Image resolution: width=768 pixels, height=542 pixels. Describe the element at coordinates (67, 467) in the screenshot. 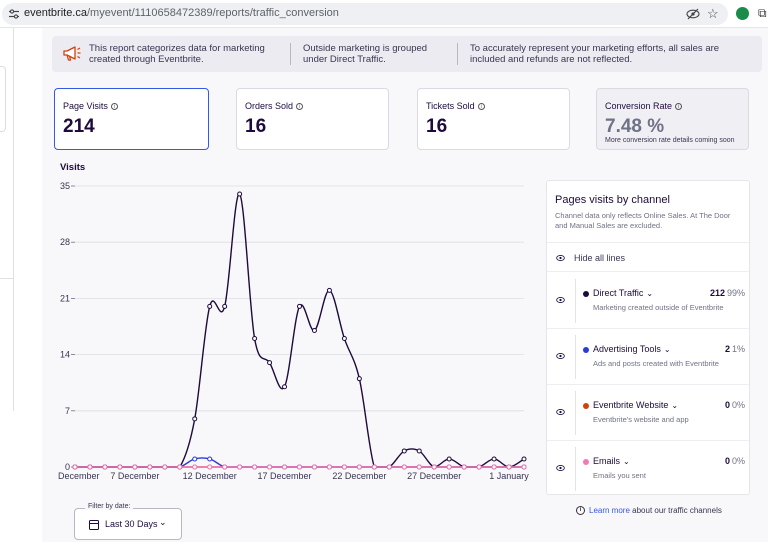

I see `y-tick-label: 0` at that location.